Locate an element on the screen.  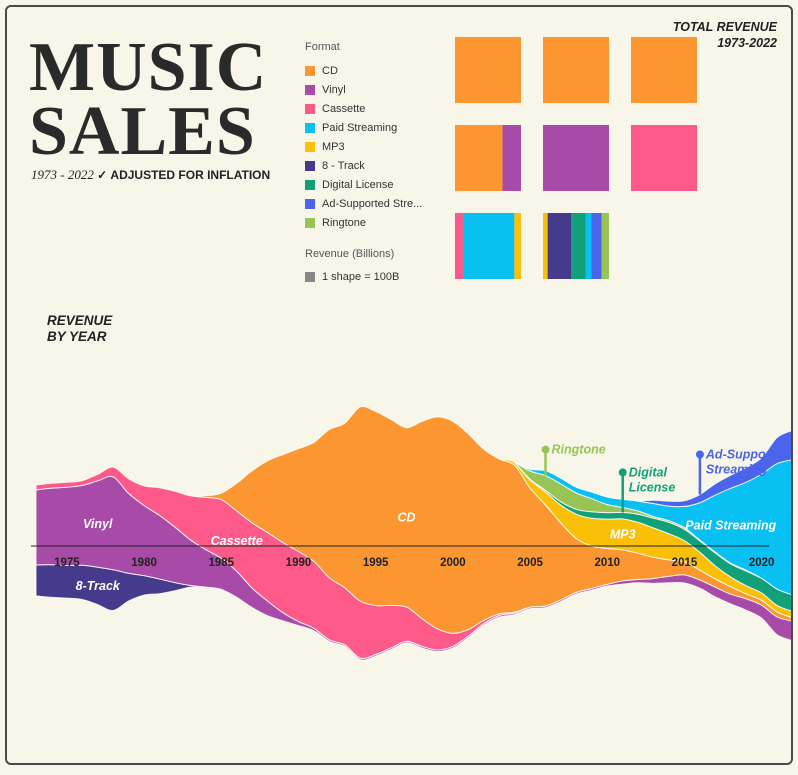
page-title-line1: MUSIC is located at coordinates (148, 67).